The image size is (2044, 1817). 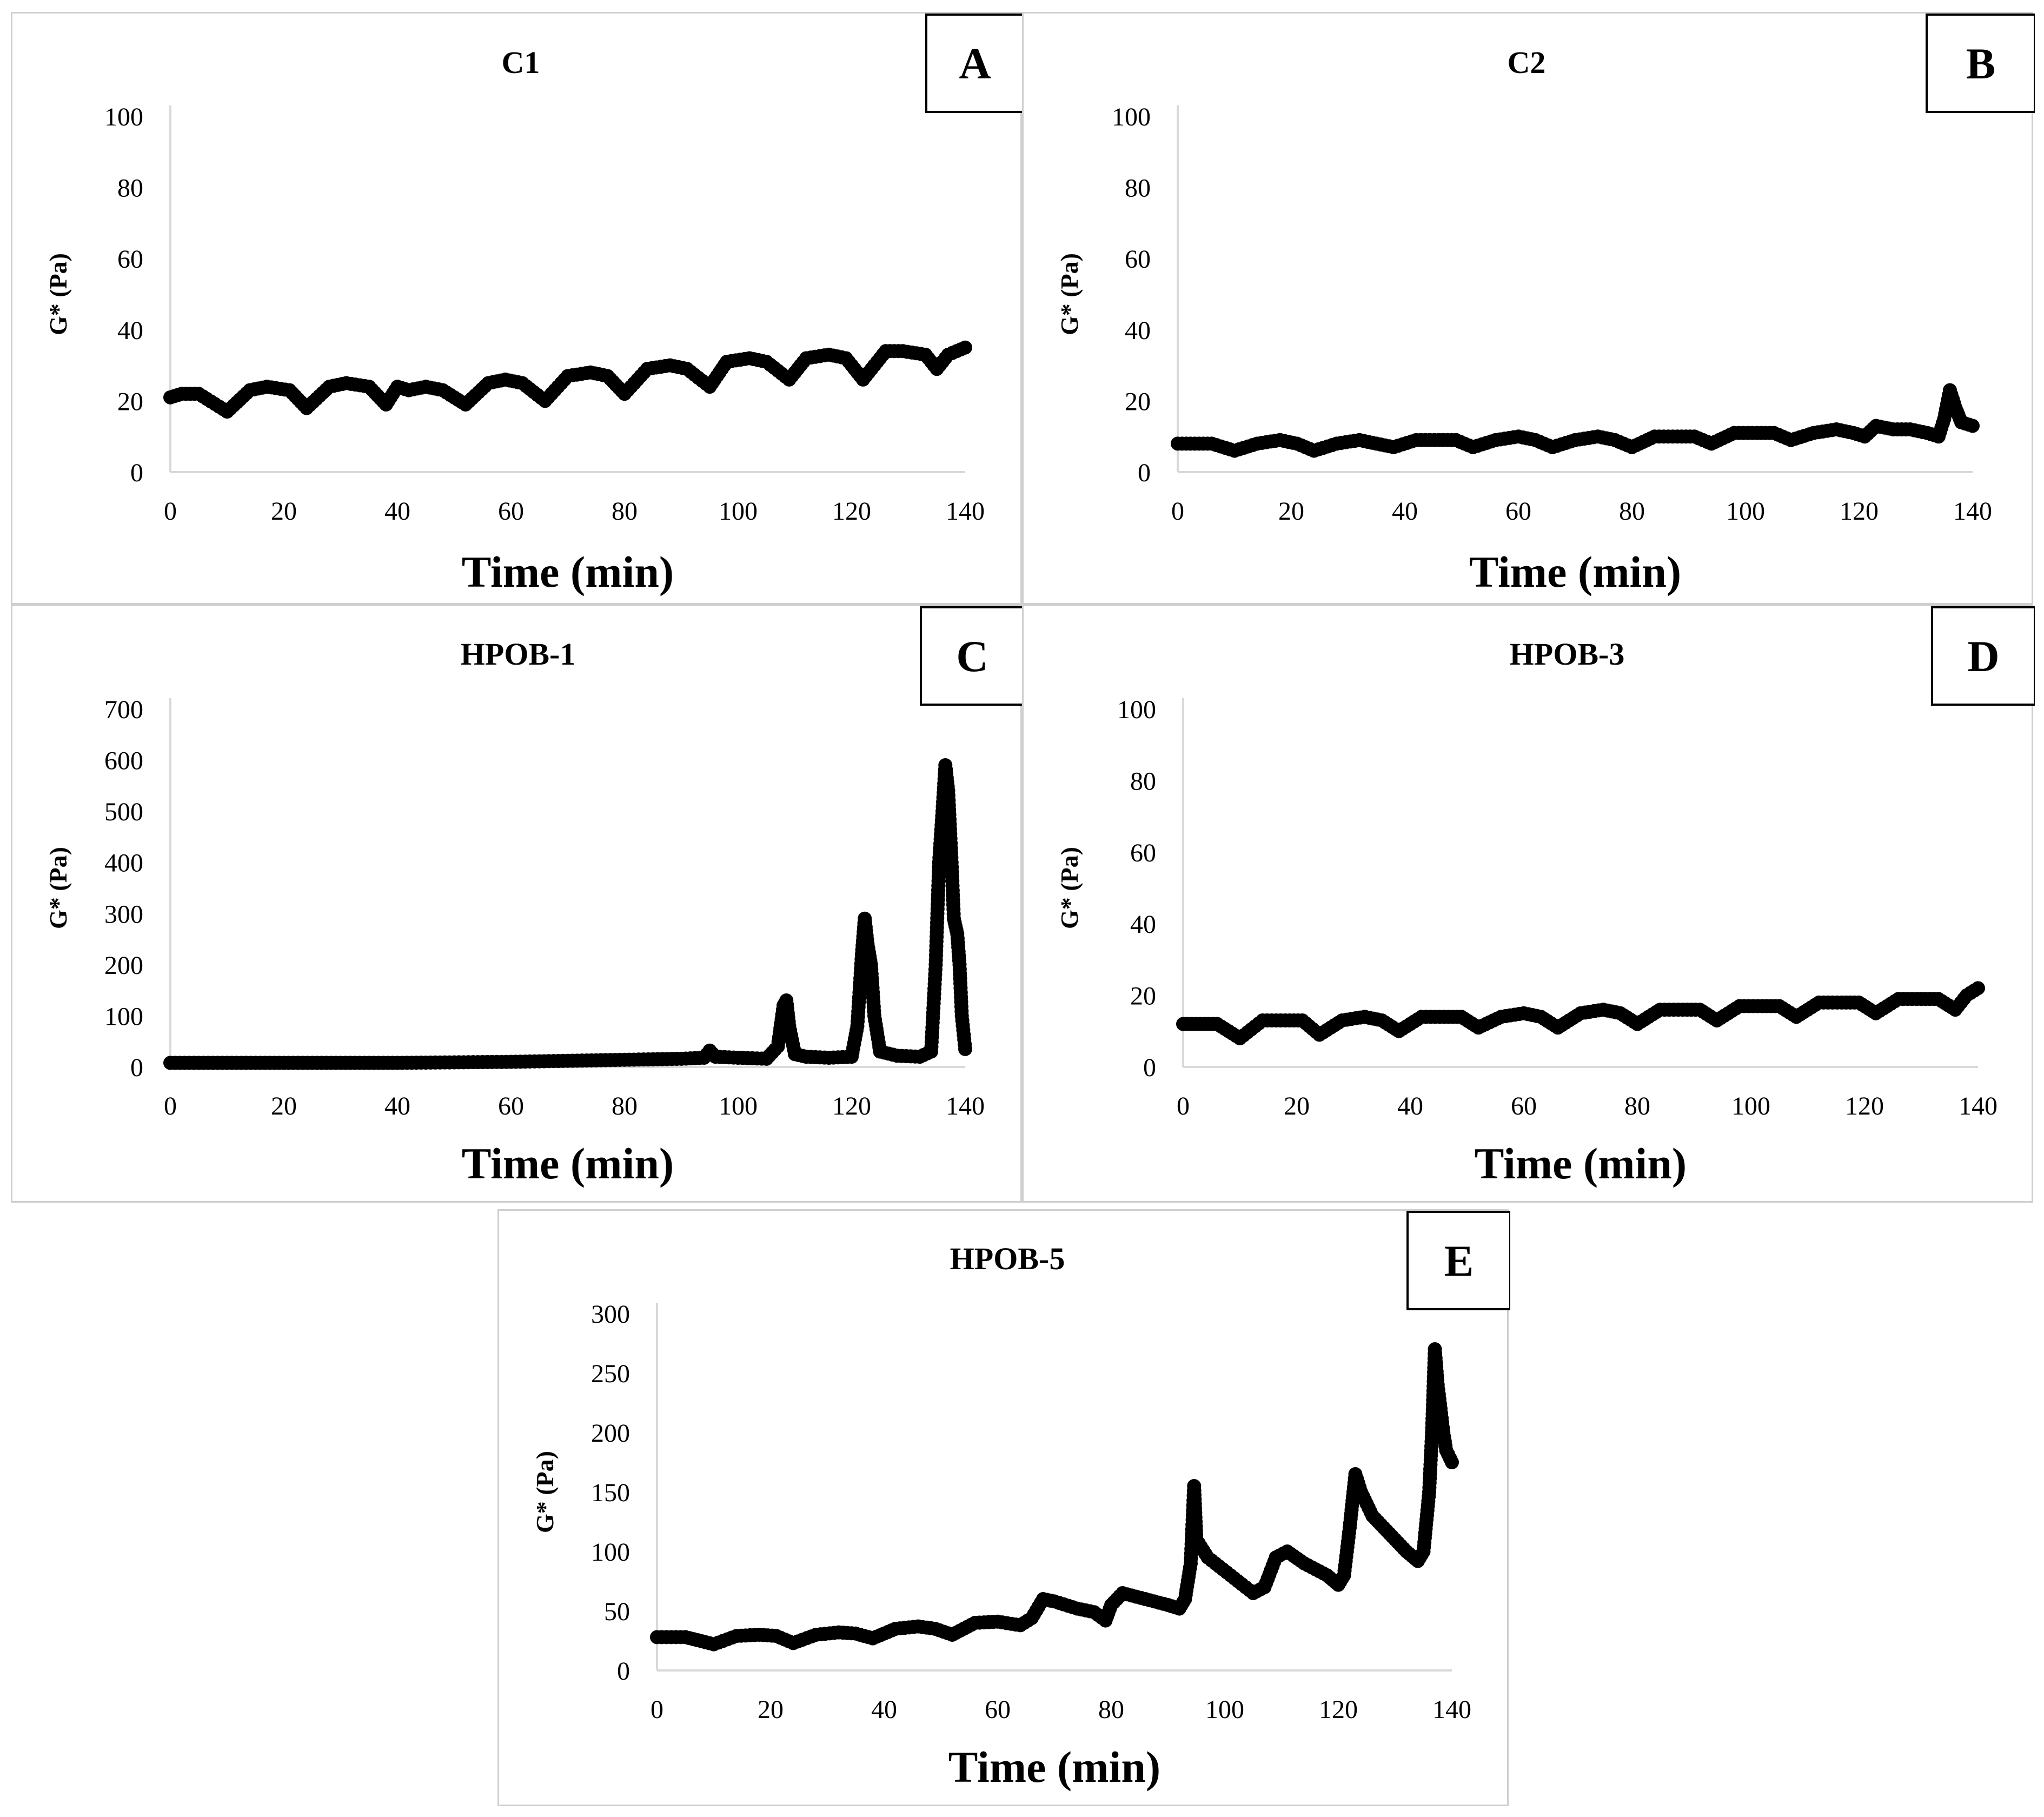 I want to click on panel-letter-box-a, so click(x=974, y=63).